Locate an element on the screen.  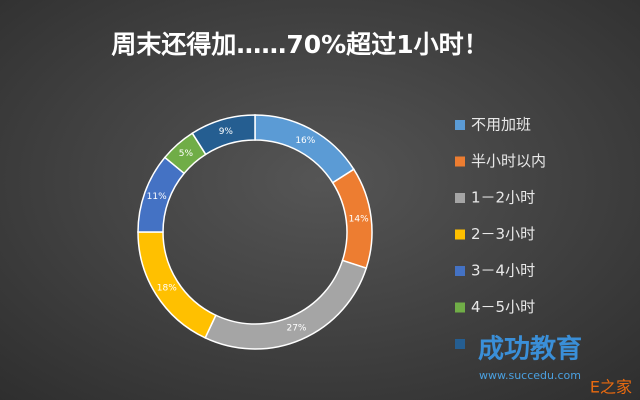
watermark-name: 成功教育 is located at coordinates (530, 349).